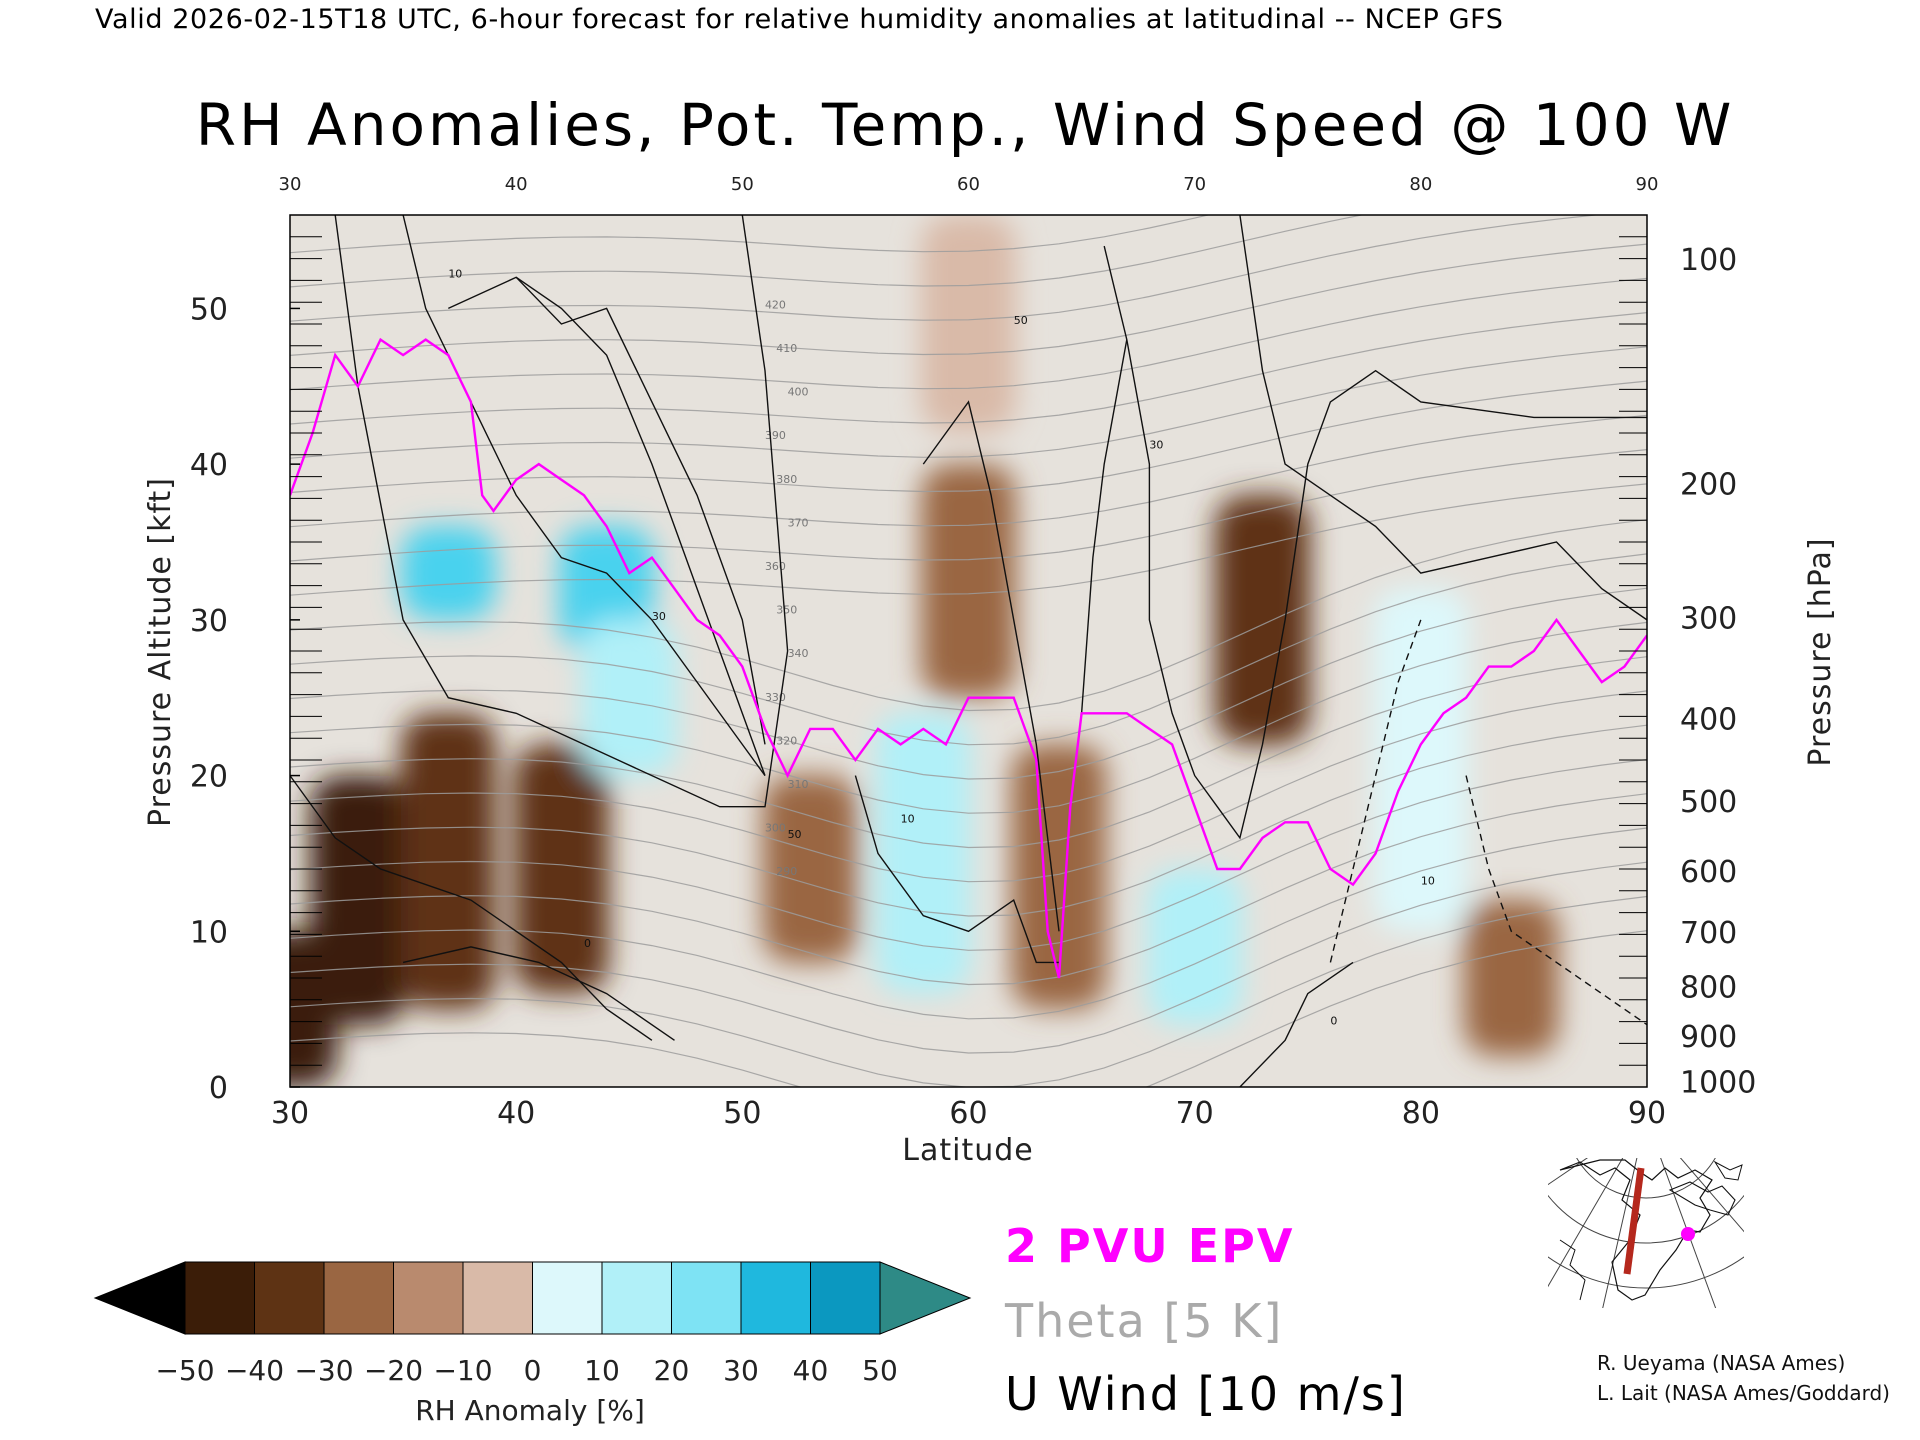 Image resolution: width=1920 pixels, height=1440 pixels. What do you see at coordinates (1195, 1113) in the screenshot?
I see `x-tick-70: 70` at bounding box center [1195, 1113].